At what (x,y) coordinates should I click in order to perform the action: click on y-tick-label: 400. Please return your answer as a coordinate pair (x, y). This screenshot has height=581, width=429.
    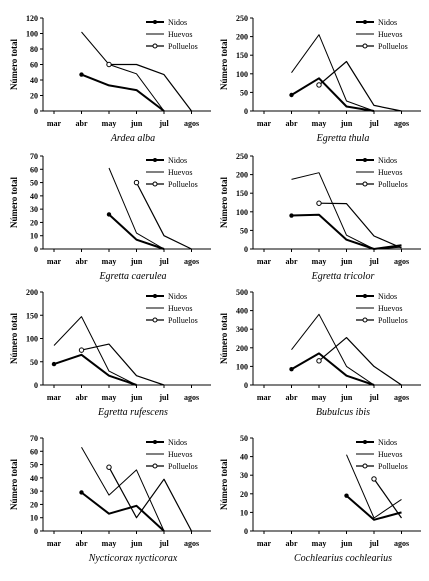
    Looking at the image, I should click on (242, 311).